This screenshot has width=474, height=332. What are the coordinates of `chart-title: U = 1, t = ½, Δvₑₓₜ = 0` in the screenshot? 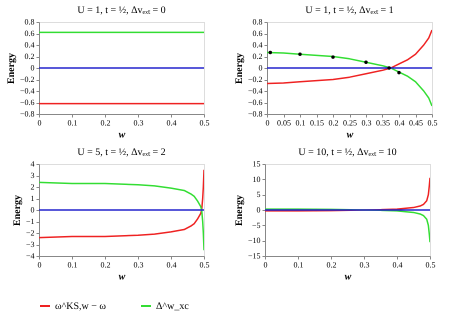 It's located at (121, 10).